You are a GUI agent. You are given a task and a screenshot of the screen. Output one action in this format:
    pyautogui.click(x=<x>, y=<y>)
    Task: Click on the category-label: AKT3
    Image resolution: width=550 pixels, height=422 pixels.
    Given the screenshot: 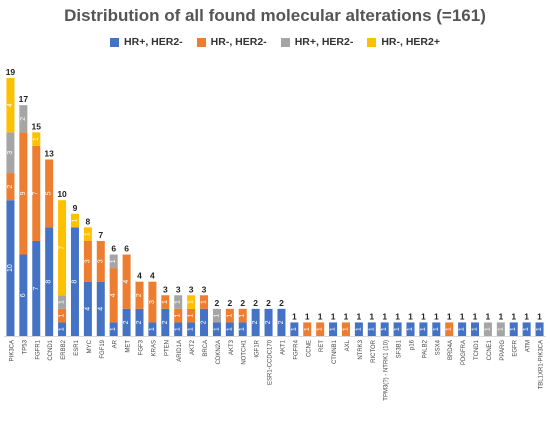 What is the action you would take?
    pyautogui.click(x=232, y=347)
    